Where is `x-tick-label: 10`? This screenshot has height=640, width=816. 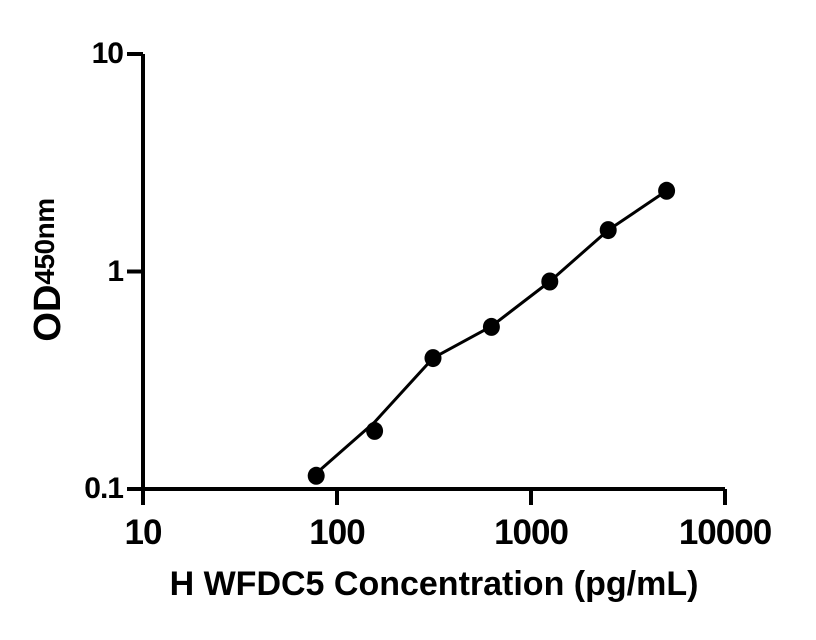 x-tick-label: 10 is located at coordinates (143, 532).